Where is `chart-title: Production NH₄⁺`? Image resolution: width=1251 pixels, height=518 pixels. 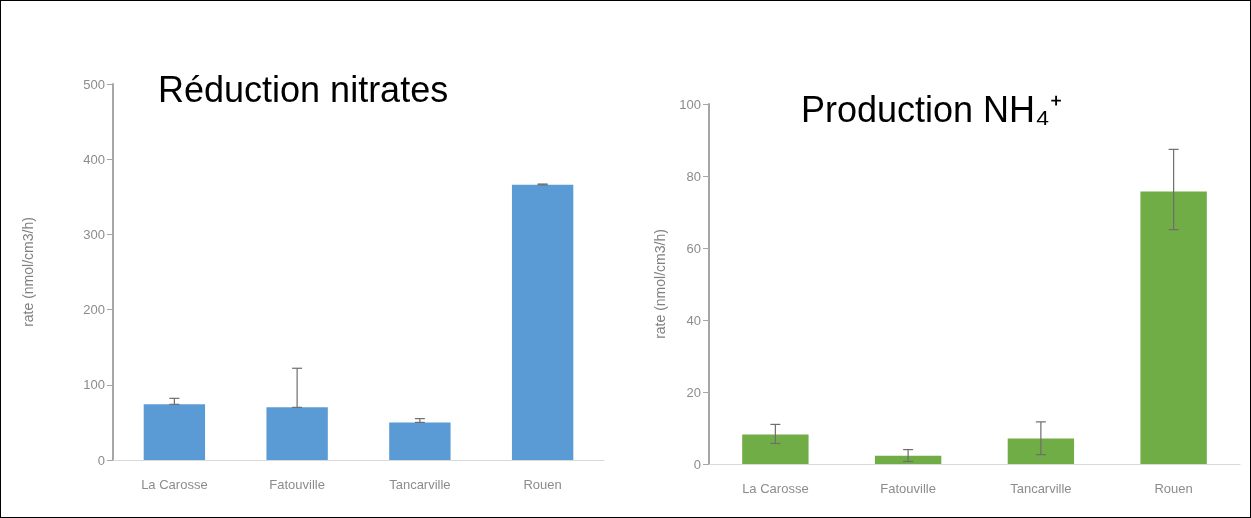
chart-title: Production NH₄⁺ is located at coordinates (931, 109).